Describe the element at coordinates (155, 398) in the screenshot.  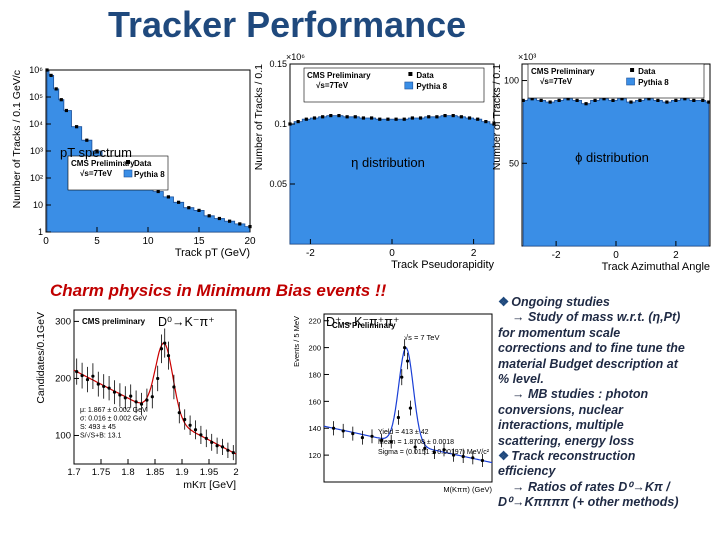
I see `fit-curve` at that location.